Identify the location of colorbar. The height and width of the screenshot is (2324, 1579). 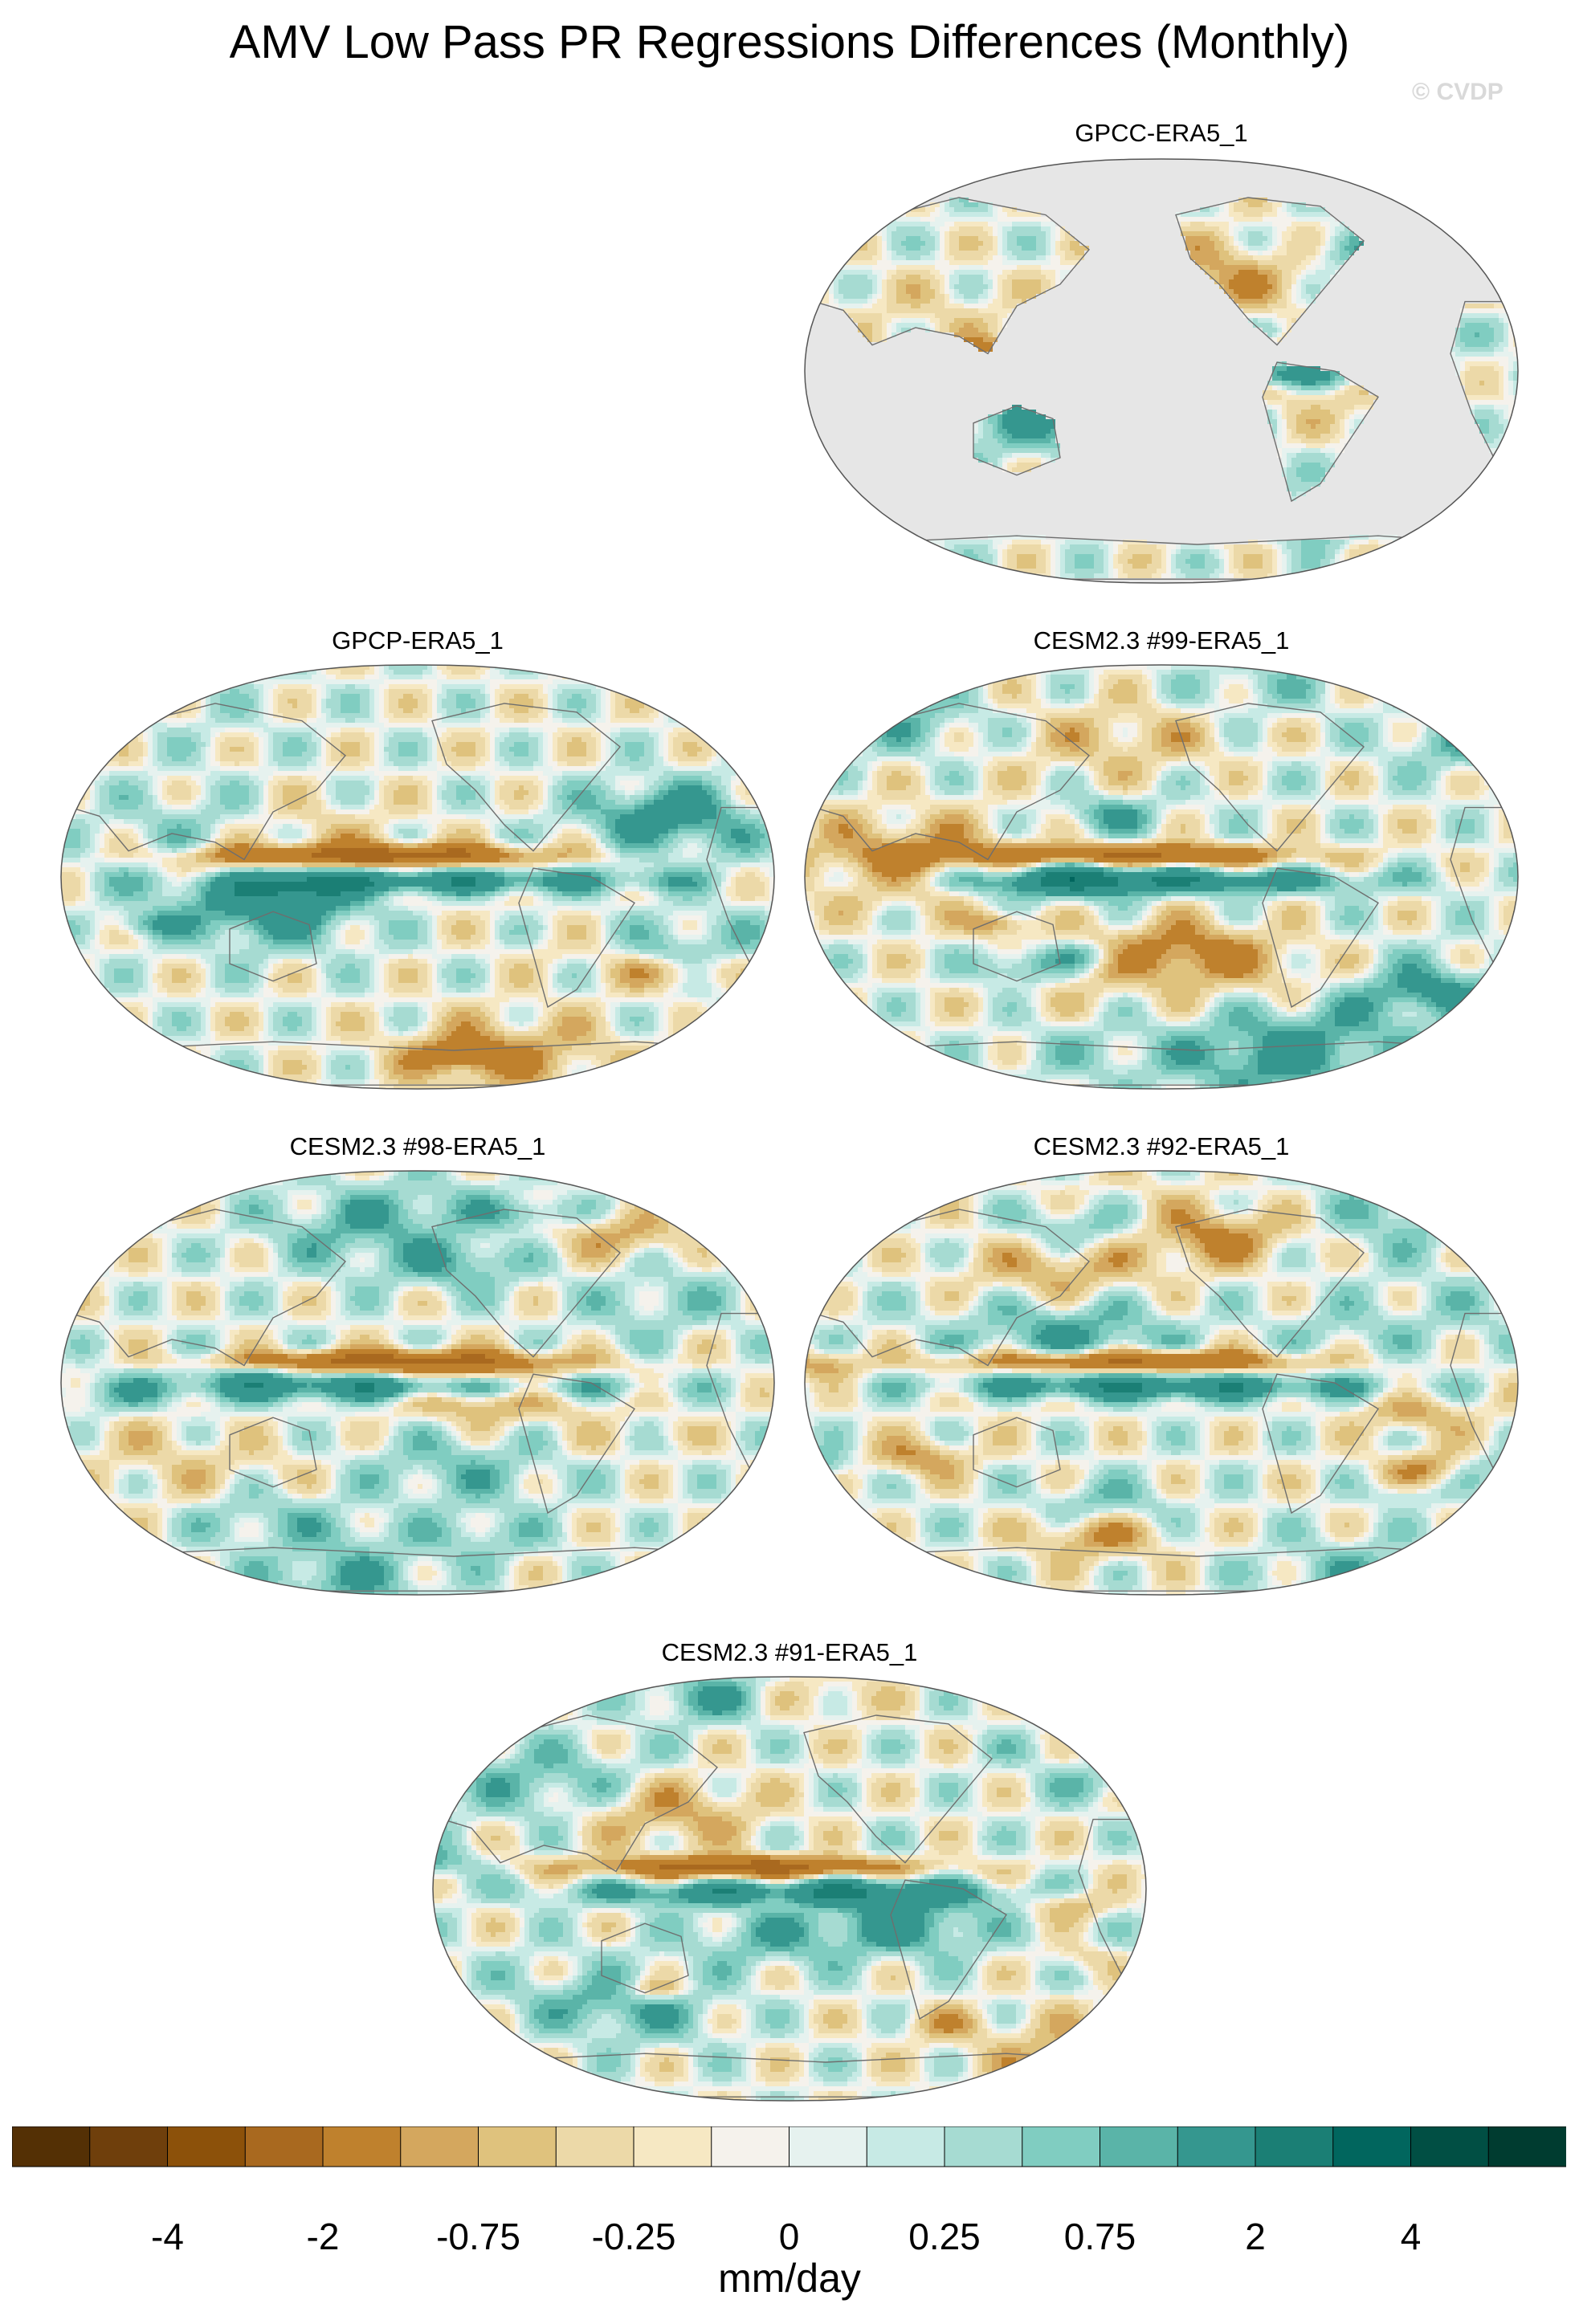
(789, 2166).